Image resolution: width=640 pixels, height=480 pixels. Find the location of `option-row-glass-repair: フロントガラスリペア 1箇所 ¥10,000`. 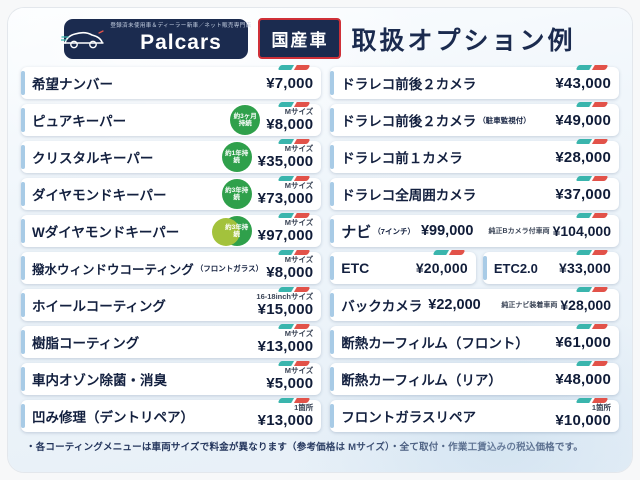

option-row-glass-repair: フロントガラスリペア 1箇所 ¥10,000 is located at coordinates (474, 416).